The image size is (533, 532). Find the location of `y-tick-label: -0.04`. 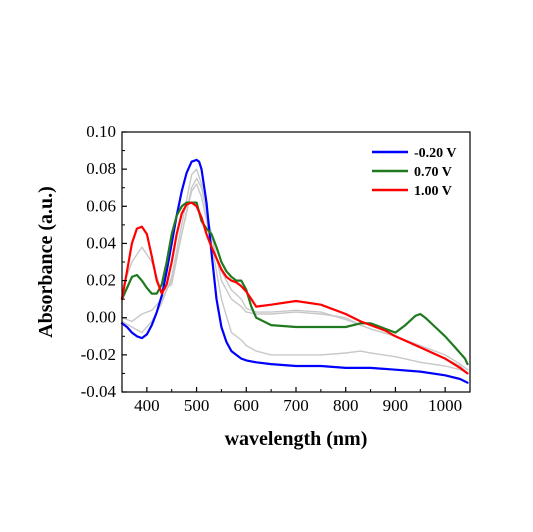

y-tick-label: -0.04 is located at coordinates (99, 391).